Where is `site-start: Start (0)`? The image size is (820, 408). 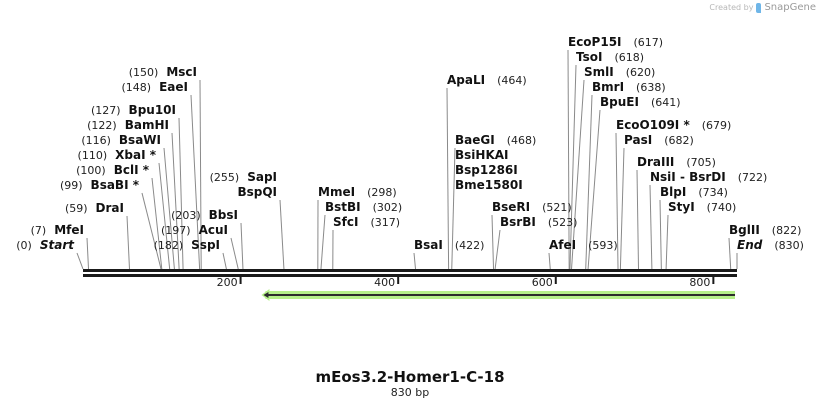
site-start: Start (0) is located at coordinates (45, 245).